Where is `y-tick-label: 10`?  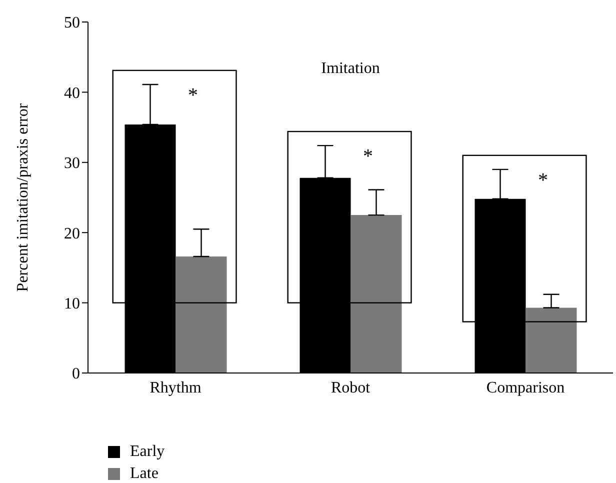
y-tick-label: 10 is located at coordinates (72, 303).